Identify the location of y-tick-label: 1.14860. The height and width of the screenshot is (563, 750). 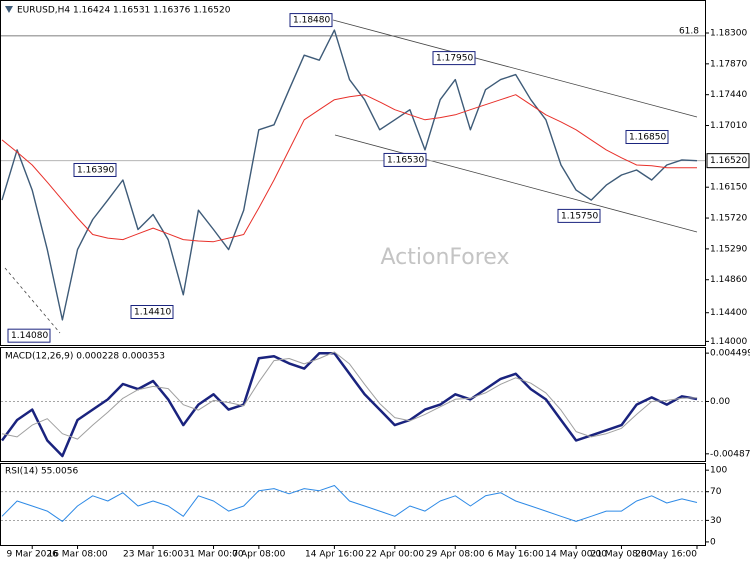
(728, 280).